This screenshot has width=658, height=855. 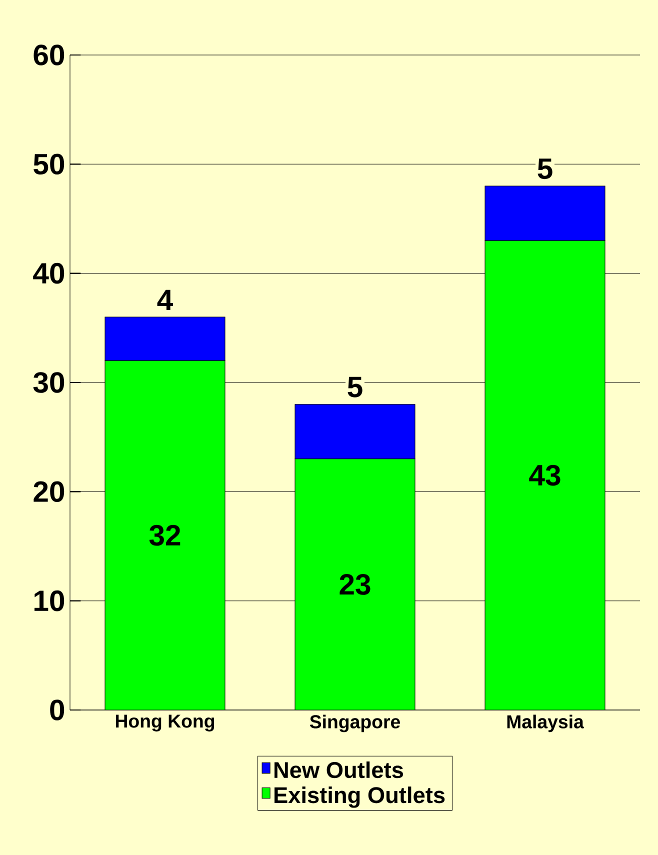 I want to click on x-tick-label: Malaysia, so click(x=545, y=723).